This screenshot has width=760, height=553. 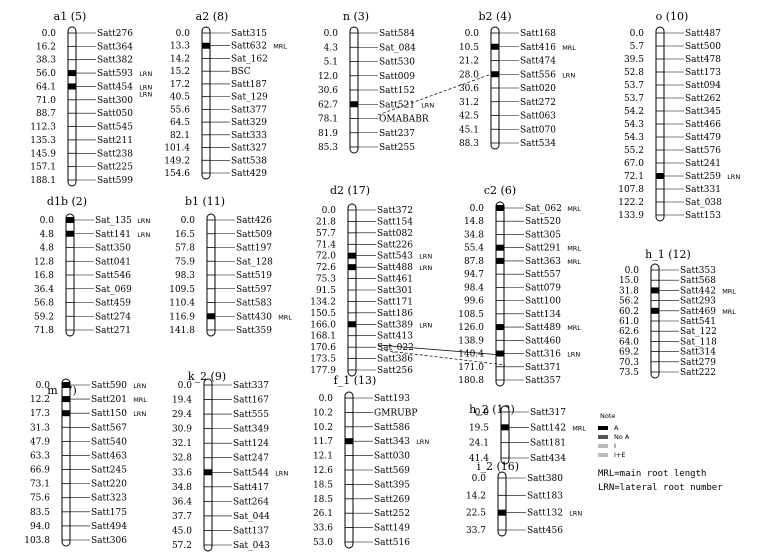 What do you see at coordinates (43, 181) in the screenshot?
I see `marker-position: 188.1` at bounding box center [43, 181].